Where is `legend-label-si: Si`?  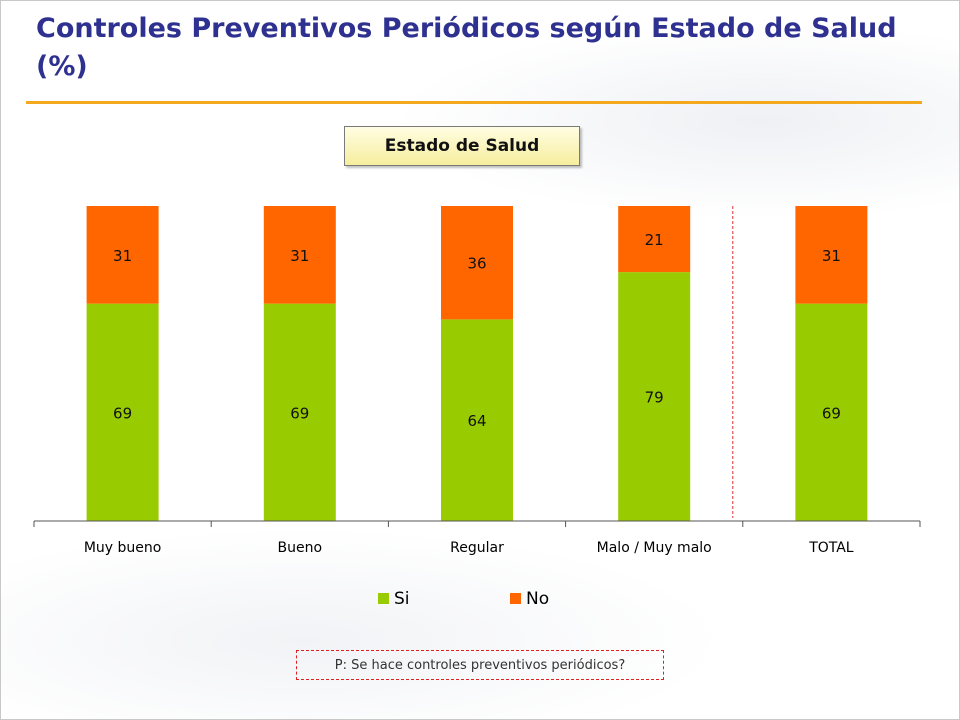 legend-label-si: Si is located at coordinates (402, 599).